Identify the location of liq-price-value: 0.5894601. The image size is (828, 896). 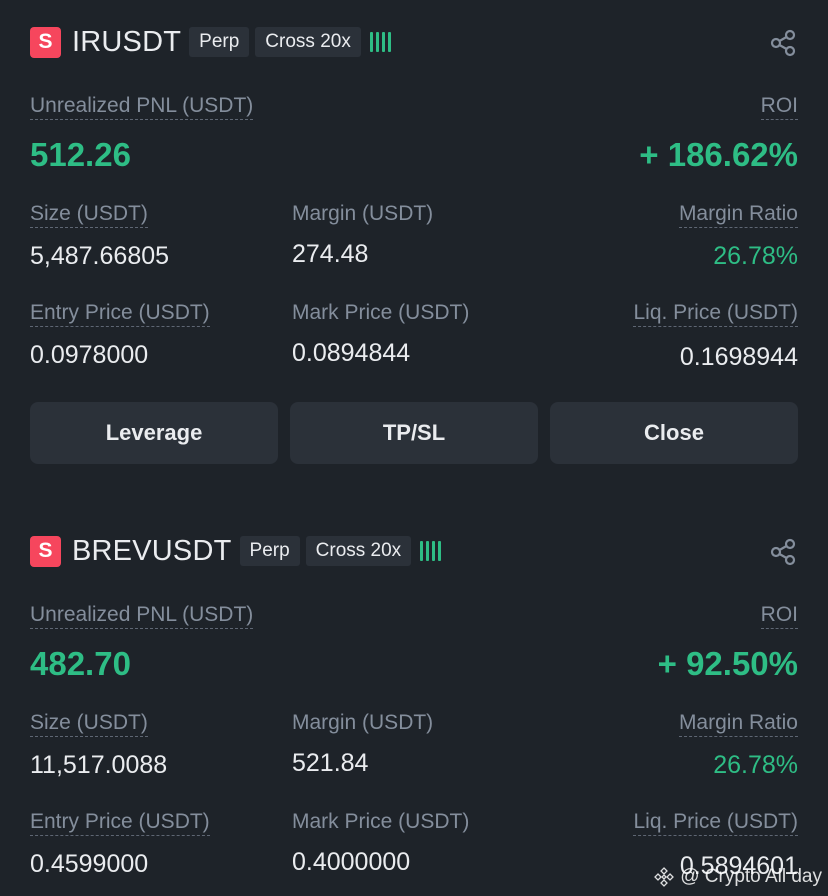
(738, 866).